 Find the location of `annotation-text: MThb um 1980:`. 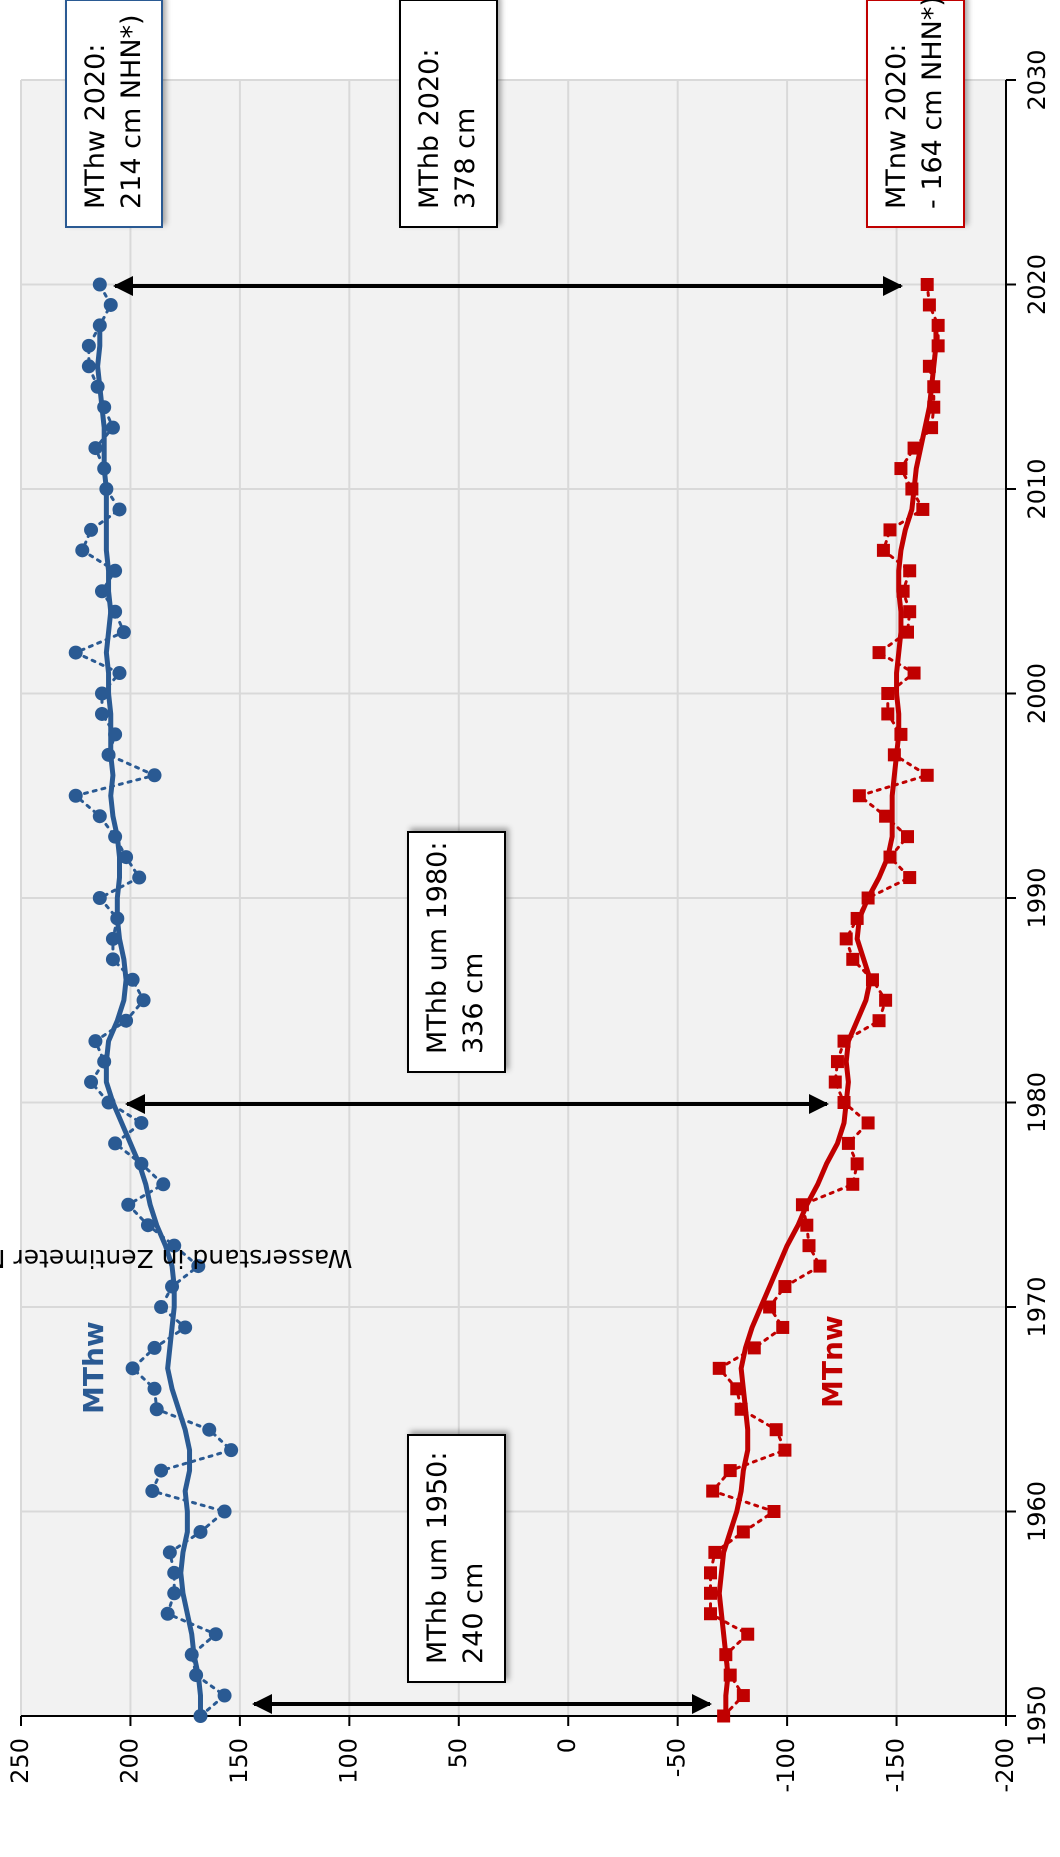

annotation-text: MThb um 1980: is located at coordinates (437, 948).